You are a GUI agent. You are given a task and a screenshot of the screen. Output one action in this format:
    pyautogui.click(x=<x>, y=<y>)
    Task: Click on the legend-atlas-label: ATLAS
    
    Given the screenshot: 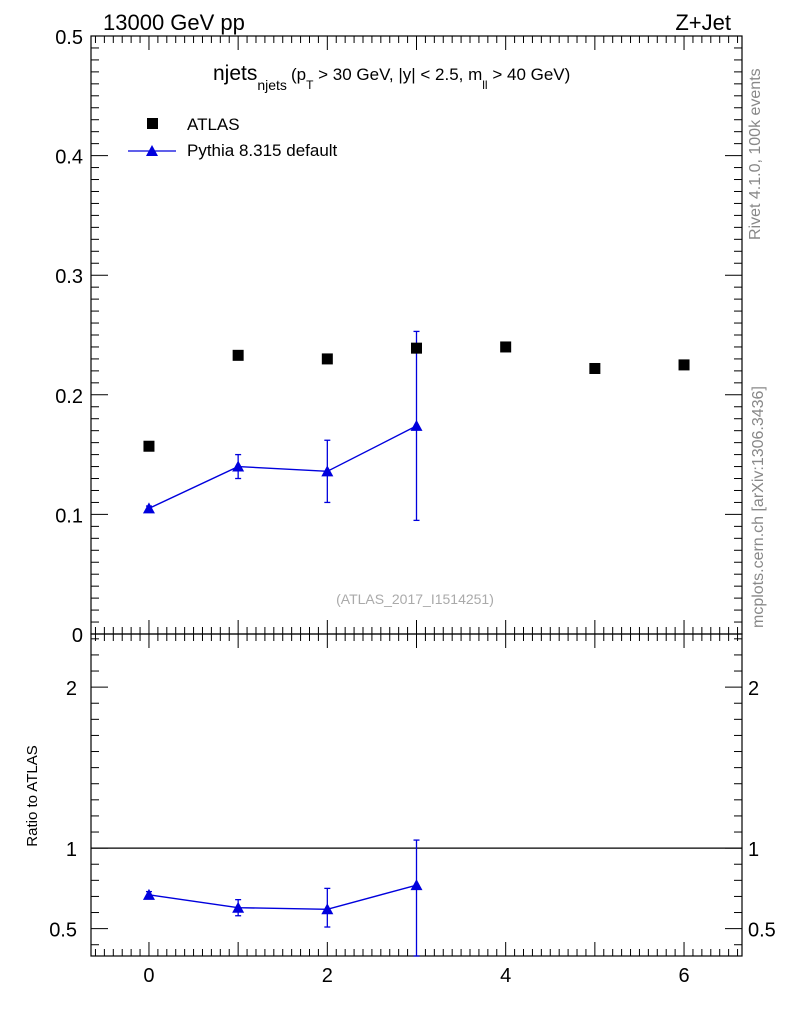 What is the action you would take?
    pyautogui.click(x=213, y=124)
    